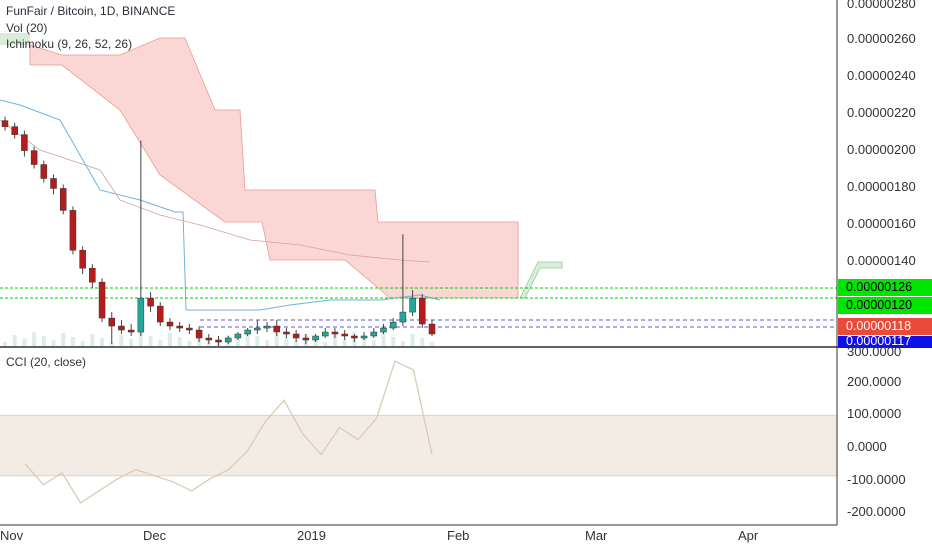 Image resolution: width=932 pixels, height=555 pixels. What do you see at coordinates (881, 223) in the screenshot?
I see `price-tick: 0.00000160` at bounding box center [881, 223].